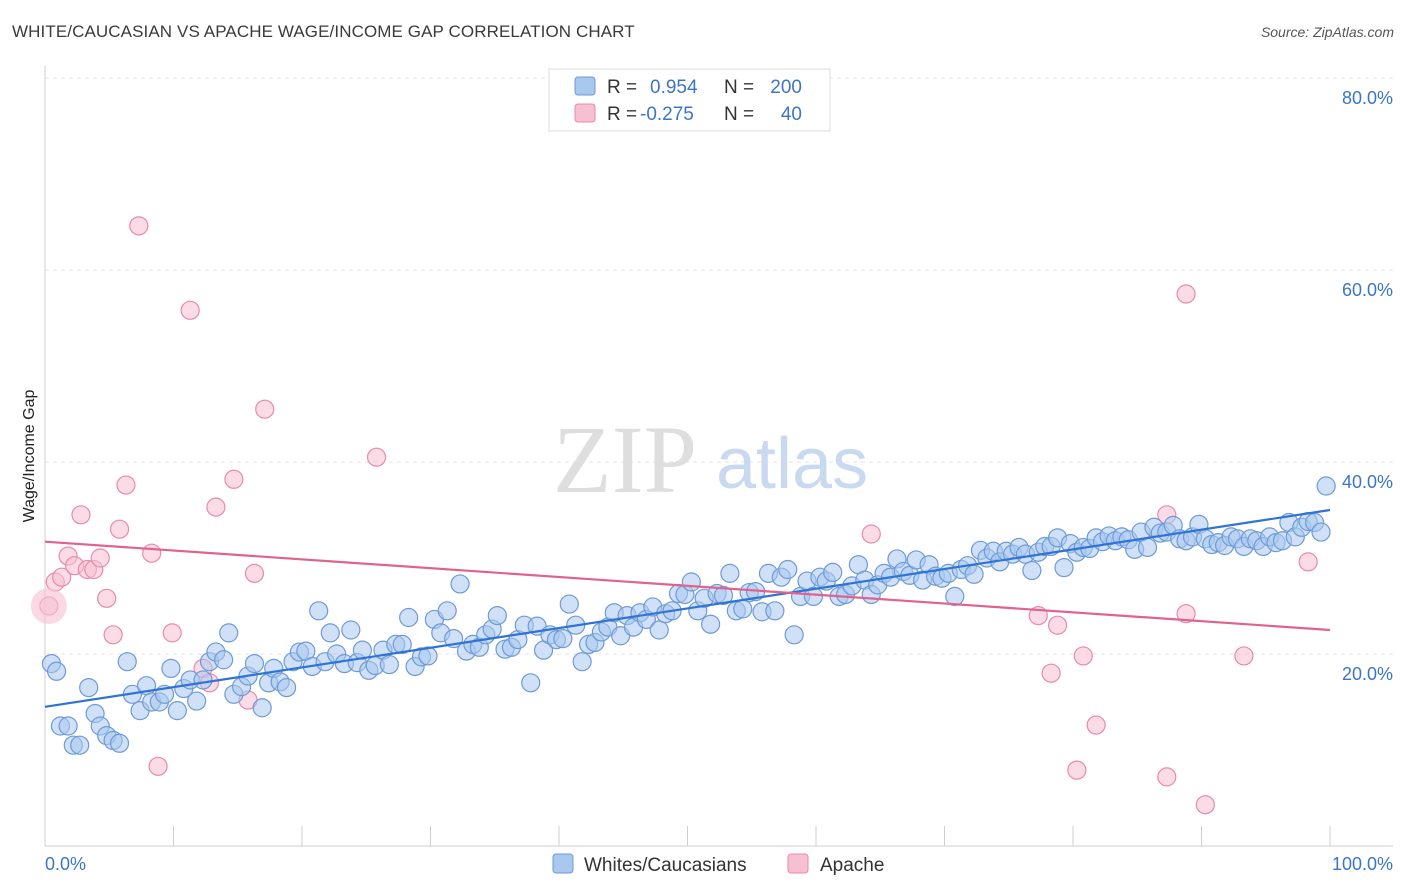 This screenshot has width=1406, height=892. What do you see at coordinates (667, 114) in the screenshot?
I see `legend-stats-r-value-apache: -0.275` at bounding box center [667, 114].